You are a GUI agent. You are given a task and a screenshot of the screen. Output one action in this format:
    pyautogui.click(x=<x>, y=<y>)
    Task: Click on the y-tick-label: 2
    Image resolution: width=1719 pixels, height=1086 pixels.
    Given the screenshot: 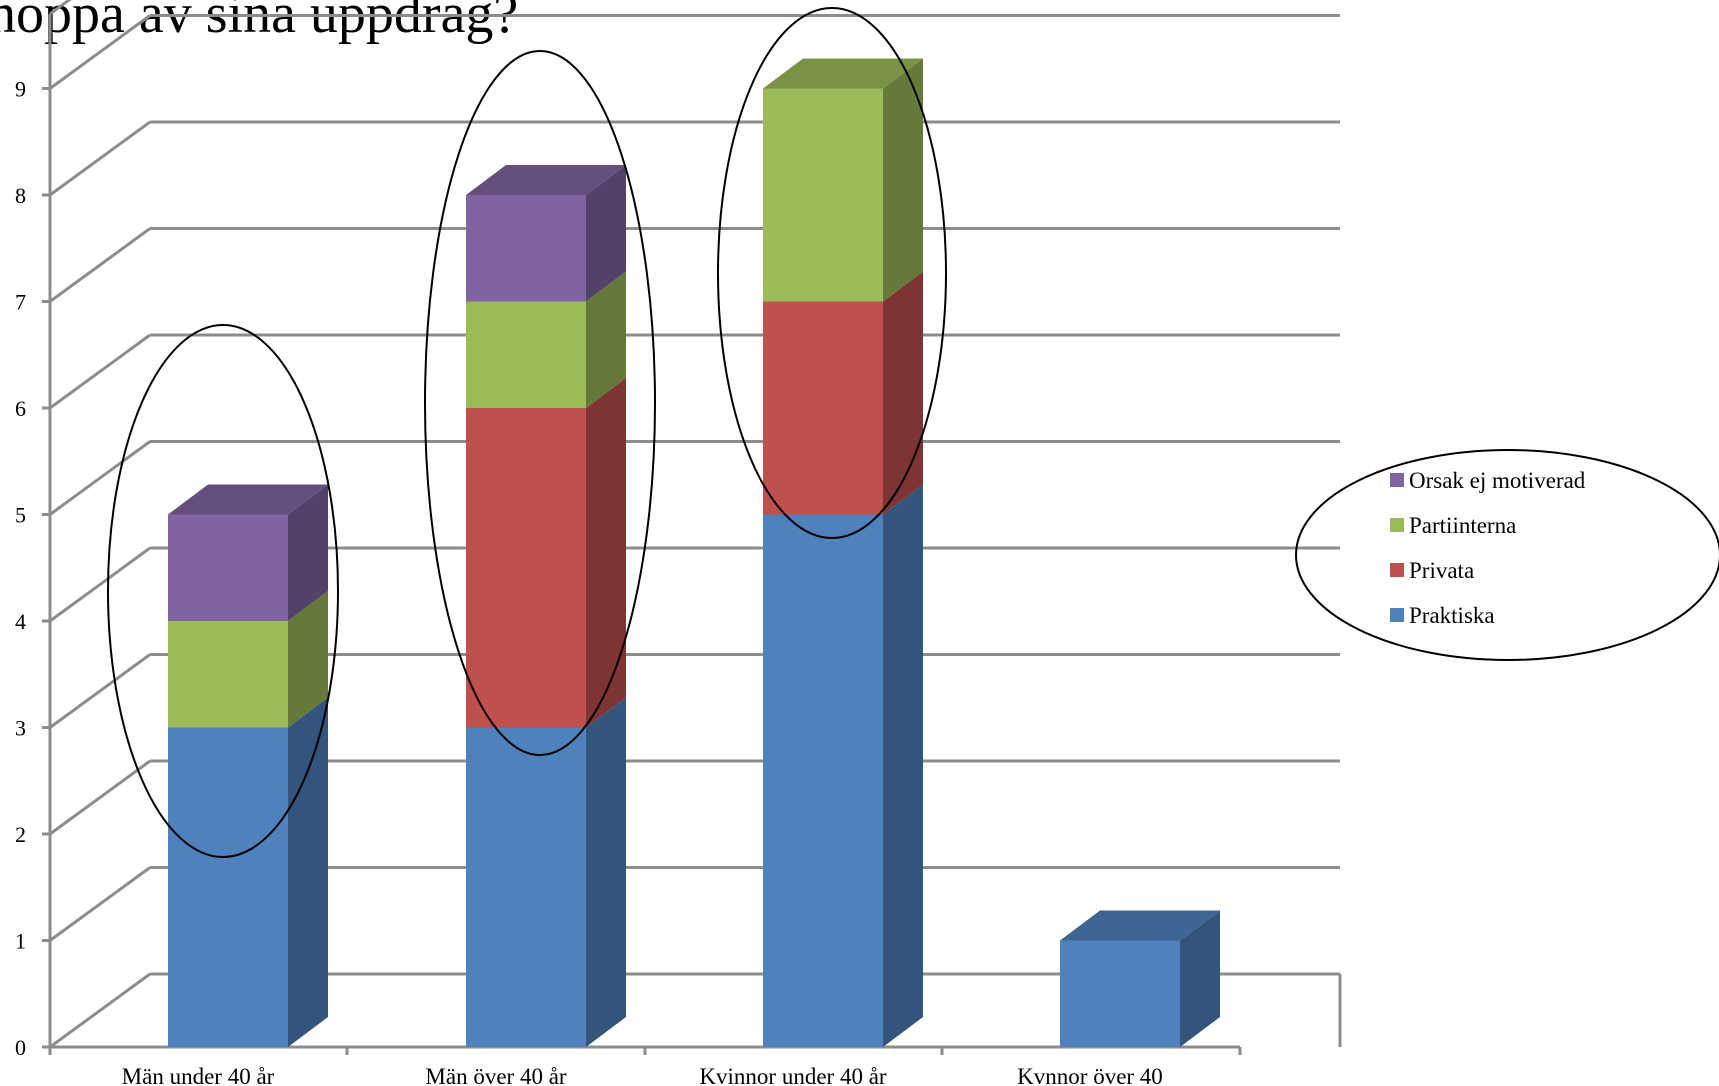 What is the action you would take?
    pyautogui.click(x=20, y=834)
    